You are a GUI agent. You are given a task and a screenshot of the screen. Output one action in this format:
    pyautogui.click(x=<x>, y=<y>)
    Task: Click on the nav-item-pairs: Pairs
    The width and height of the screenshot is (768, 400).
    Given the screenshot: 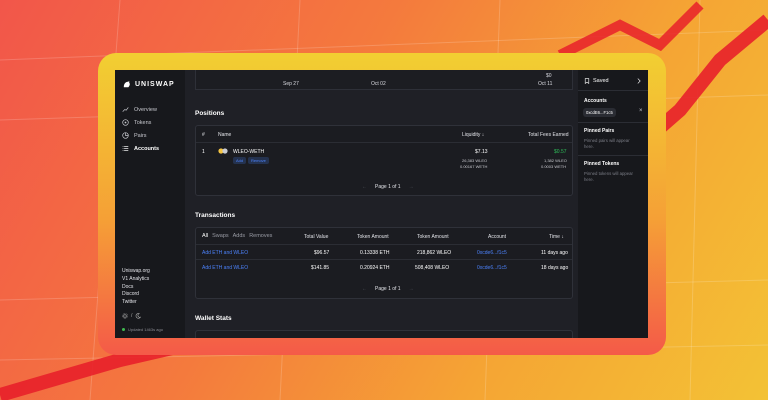 What is the action you would take?
    pyautogui.click(x=150, y=135)
    